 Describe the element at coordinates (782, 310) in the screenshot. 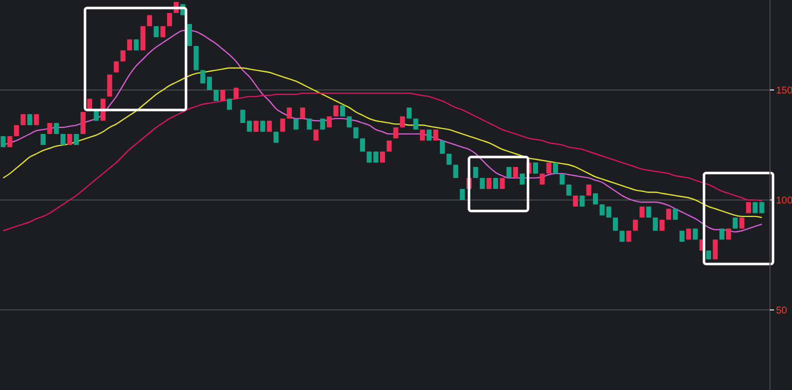

I see `y-tick-label: 50` at that location.